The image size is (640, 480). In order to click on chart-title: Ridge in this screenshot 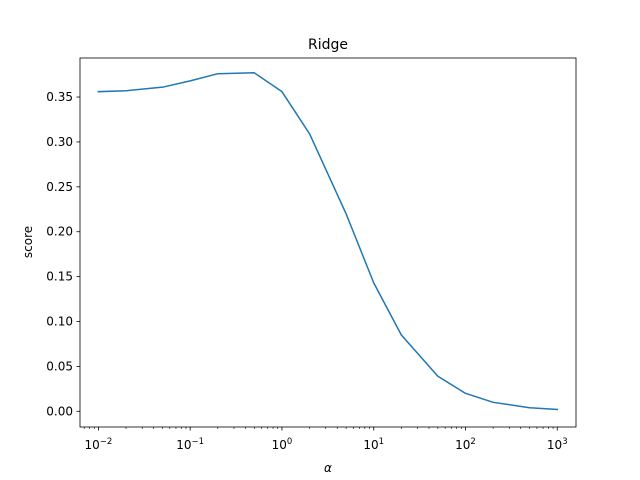, I will do `click(328, 45)`.